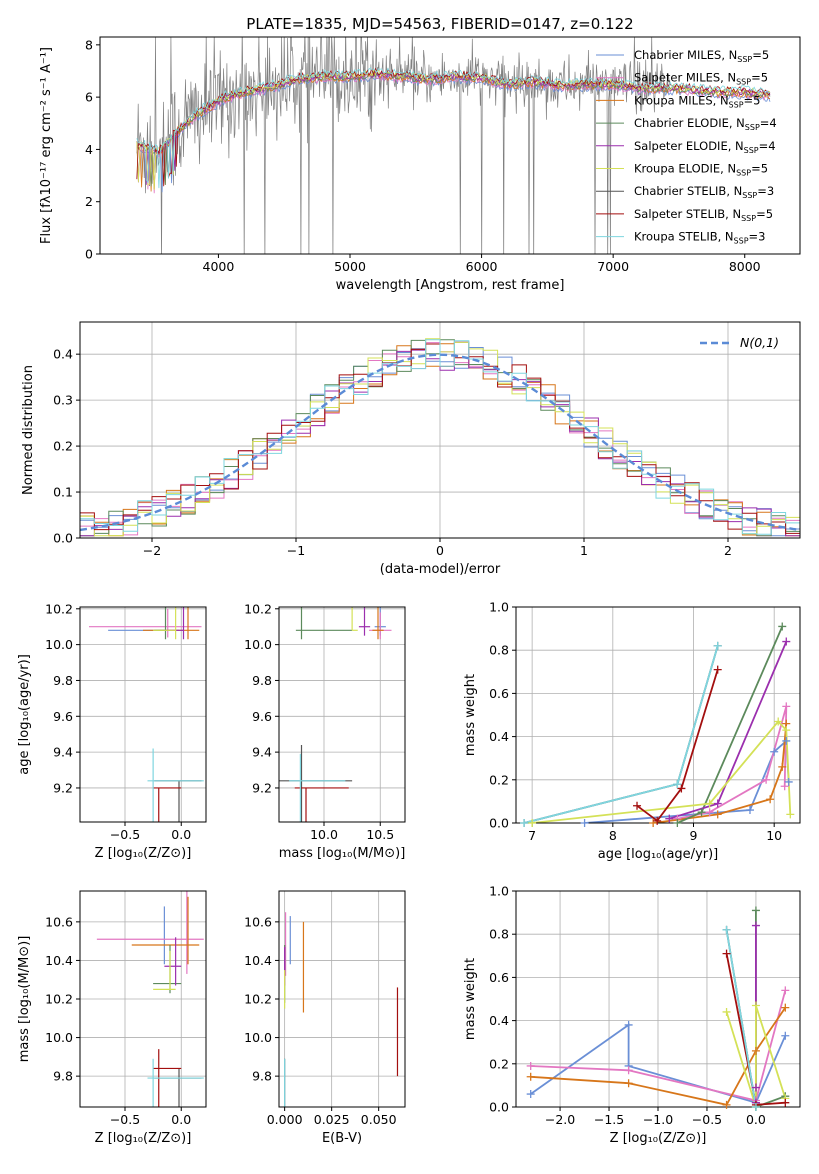 The image size is (819, 1174). What do you see at coordinates (499, 693) in the screenshot?
I see `y-tick-label: 0.6` at bounding box center [499, 693].